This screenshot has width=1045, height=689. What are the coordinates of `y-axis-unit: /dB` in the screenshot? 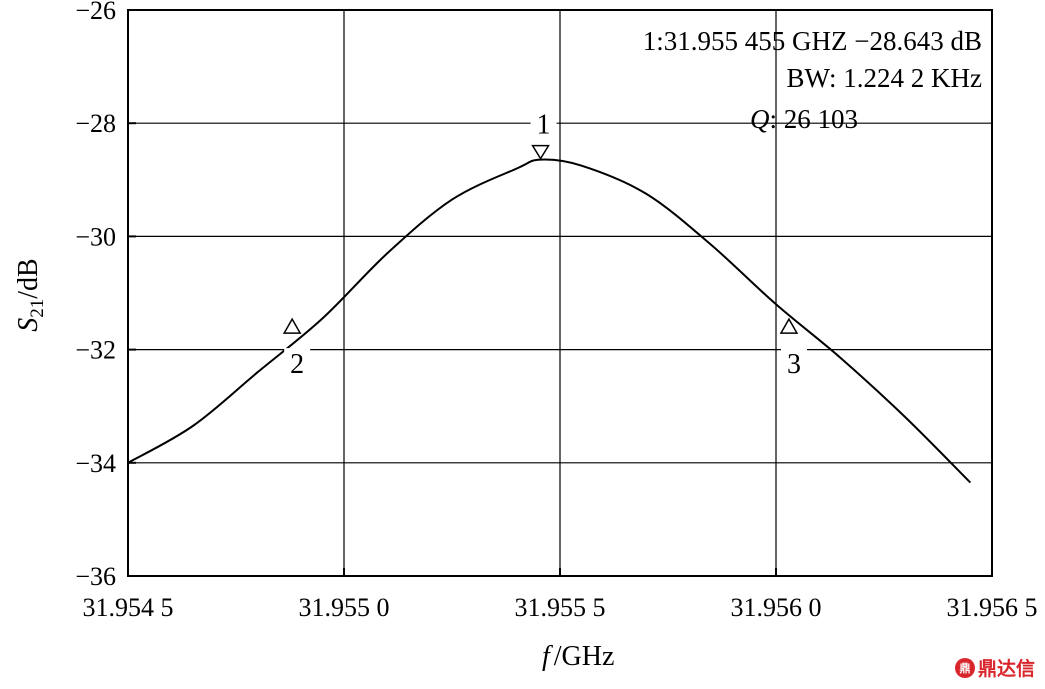 It's located at (28, 278).